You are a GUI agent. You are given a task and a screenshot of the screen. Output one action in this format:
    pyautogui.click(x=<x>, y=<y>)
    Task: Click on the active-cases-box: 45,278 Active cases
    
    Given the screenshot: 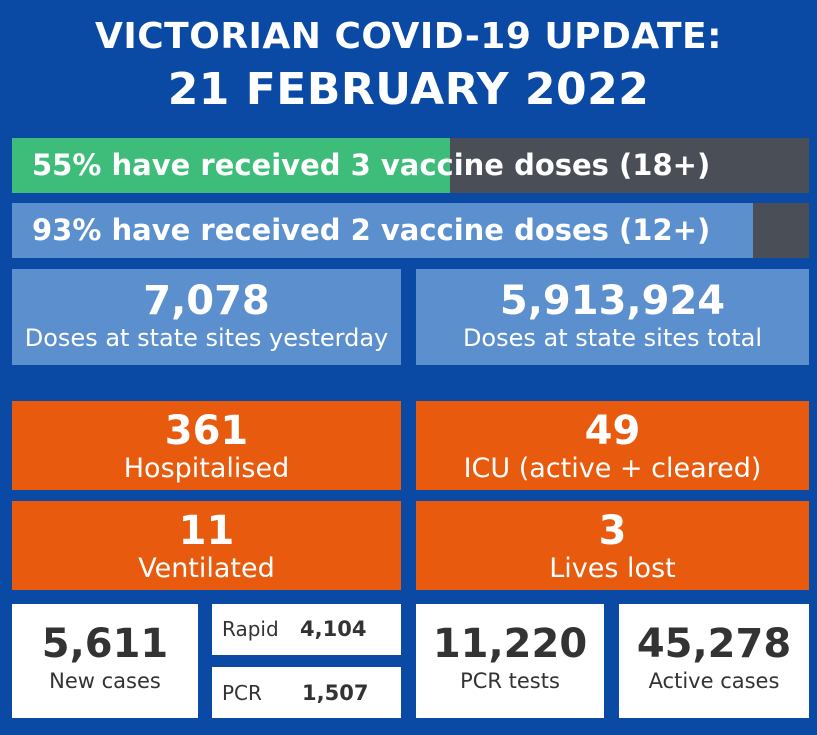 What is the action you would take?
    pyautogui.click(x=714, y=661)
    